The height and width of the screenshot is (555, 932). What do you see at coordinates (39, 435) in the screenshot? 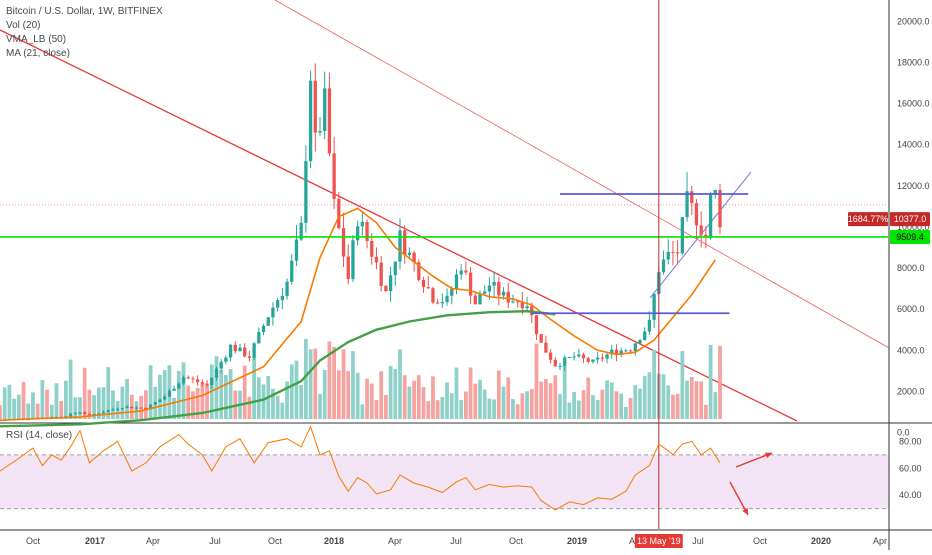
I see `rsi-legend: RSI (14, close)` at bounding box center [39, 435].